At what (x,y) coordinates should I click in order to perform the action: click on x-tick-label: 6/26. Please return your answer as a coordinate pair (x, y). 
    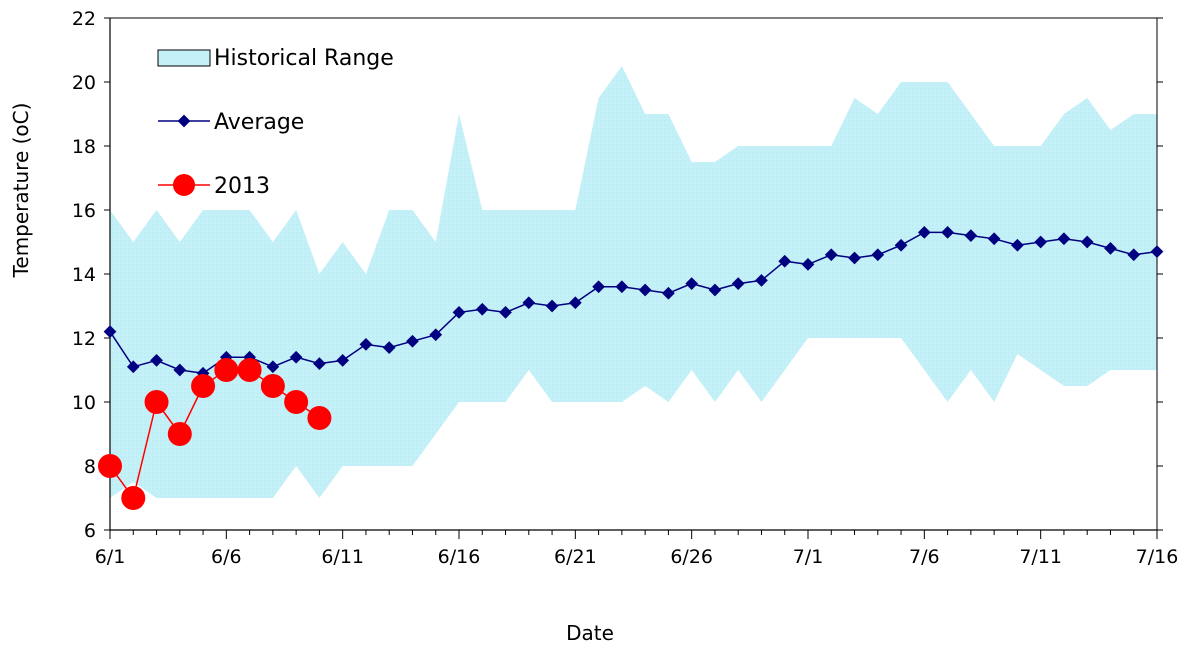
    Looking at the image, I should click on (691, 557).